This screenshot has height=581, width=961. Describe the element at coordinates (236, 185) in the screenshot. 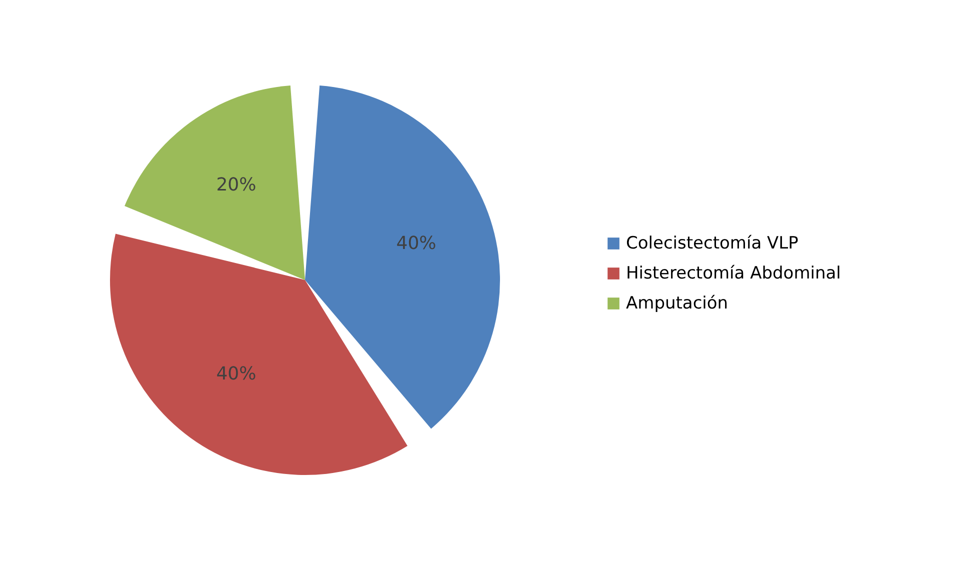

I see `data-label: 20%` at that location.